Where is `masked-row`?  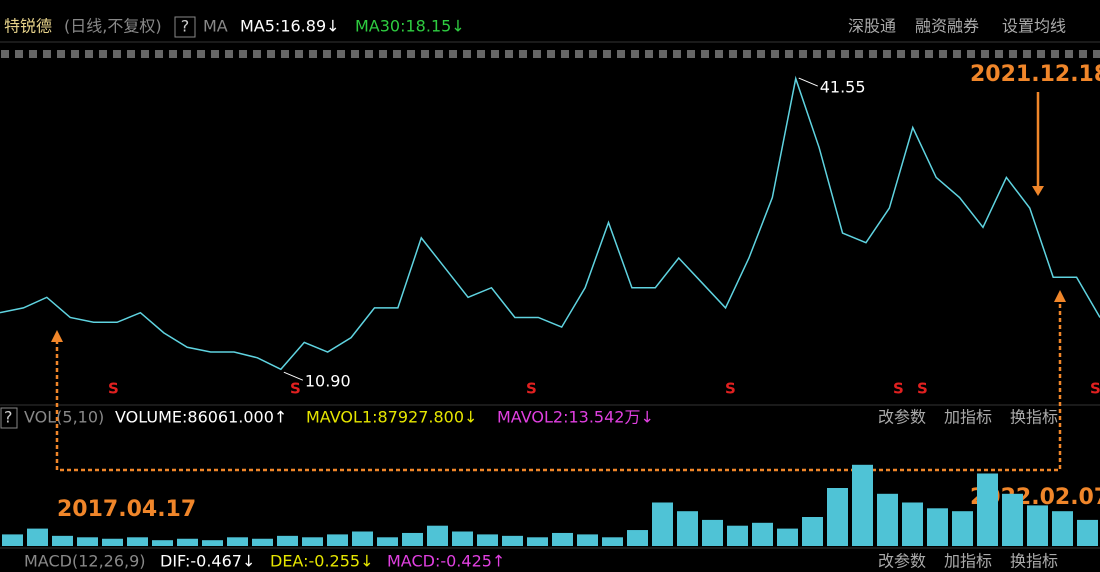
masked-row is located at coordinates (550, 54).